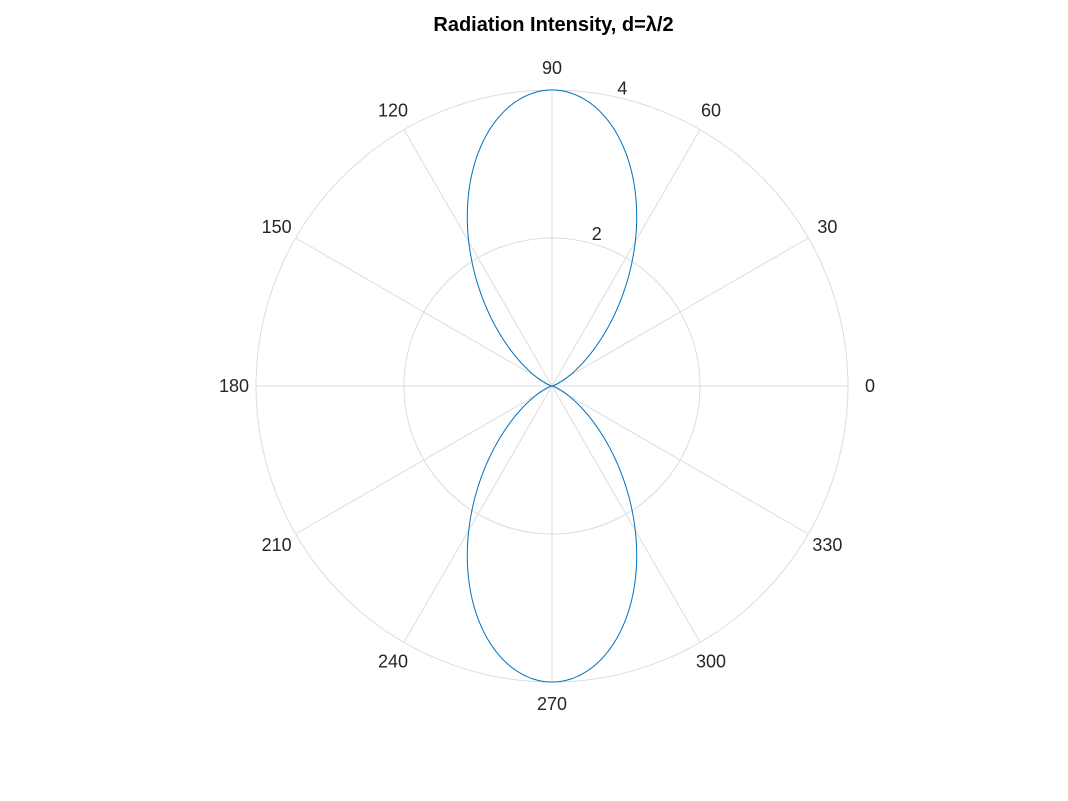 This screenshot has height=801, width=1068. What do you see at coordinates (552, 68) in the screenshot?
I see `theta-tick-label: 90` at bounding box center [552, 68].